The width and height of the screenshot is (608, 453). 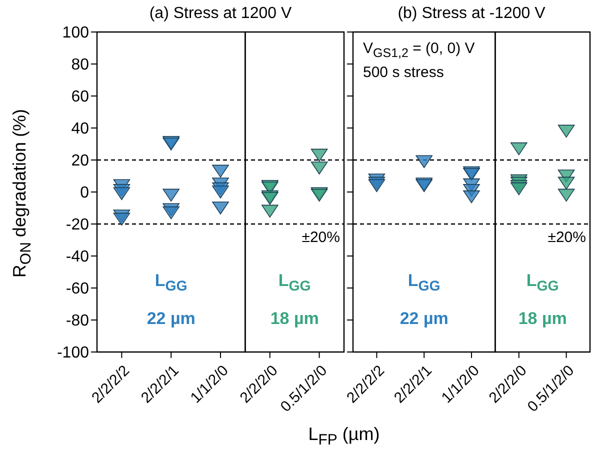 I want to click on y-tick-label: -20, so click(x=78, y=225).